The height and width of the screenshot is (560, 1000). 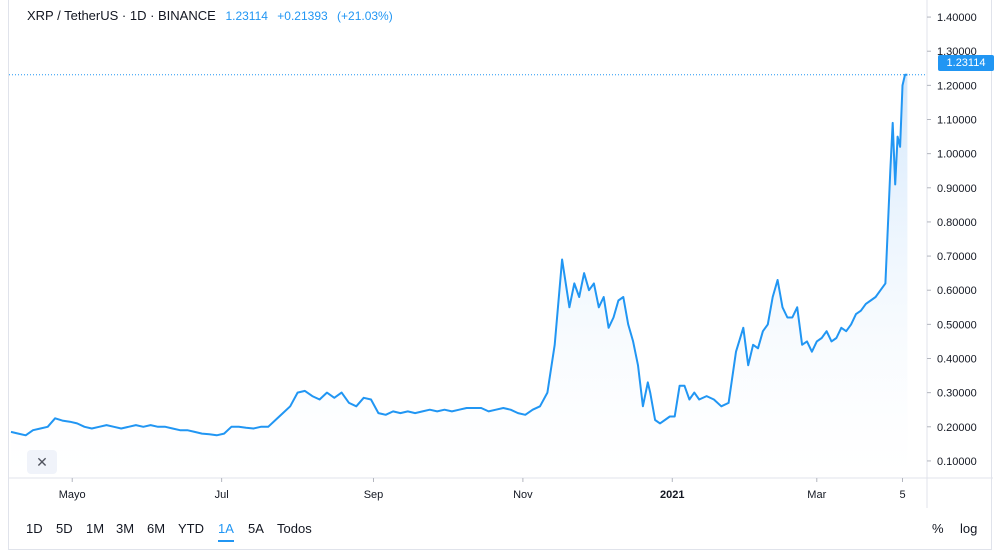 What do you see at coordinates (294, 528) in the screenshot?
I see `range-all-button: Todos` at bounding box center [294, 528].